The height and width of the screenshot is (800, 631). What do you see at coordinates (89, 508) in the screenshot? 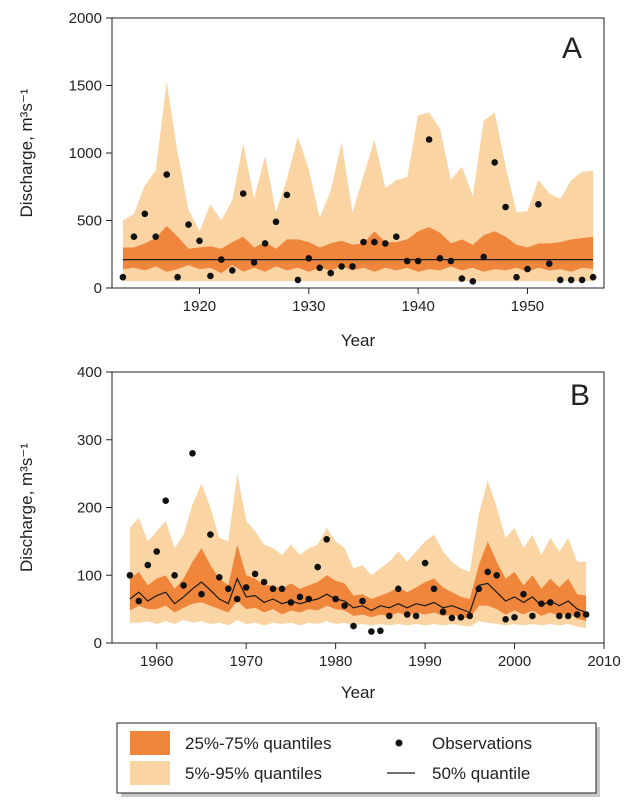
I see `y-tick-label: 200` at bounding box center [89, 508].